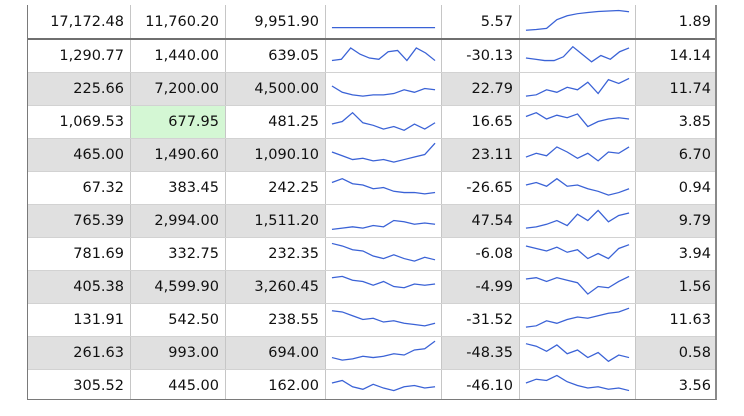 The width and height of the screenshot is (744, 416). What do you see at coordinates (690, 320) in the screenshot?
I see `table-cell: 11.63` at bounding box center [690, 320].